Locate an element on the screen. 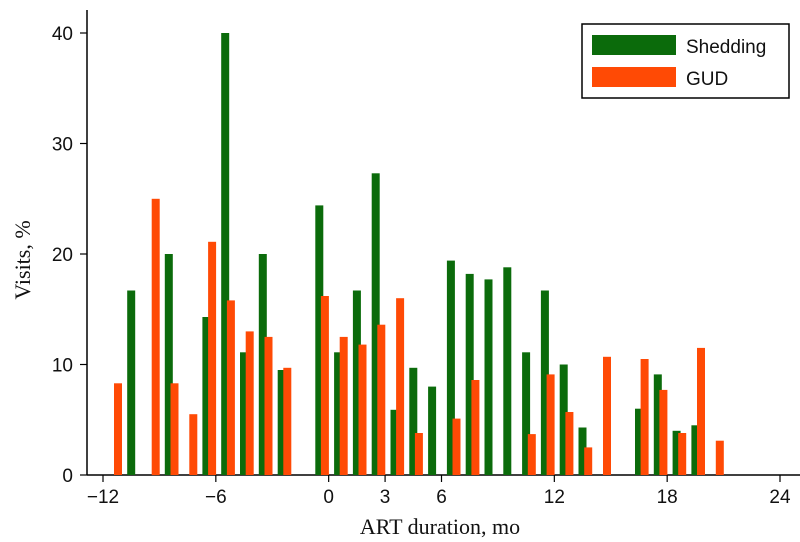 The height and width of the screenshot is (542, 800). x-tick-label: 6 is located at coordinates (441, 497).